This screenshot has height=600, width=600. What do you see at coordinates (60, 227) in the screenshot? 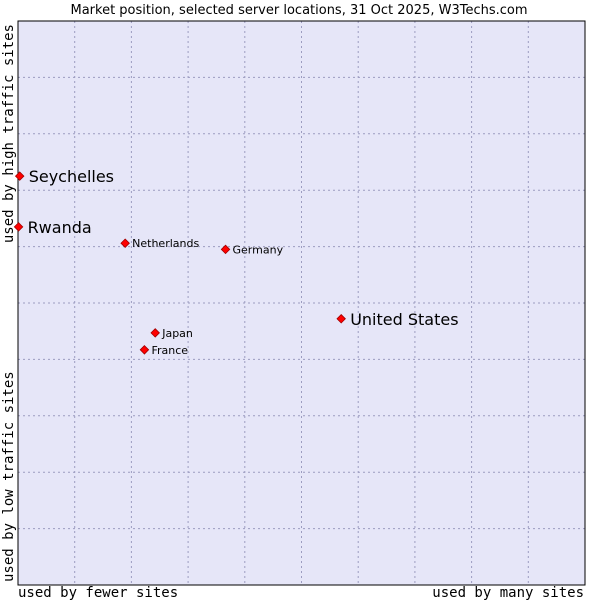
I see `point-label-rwanda: Rwanda` at bounding box center [60, 227].